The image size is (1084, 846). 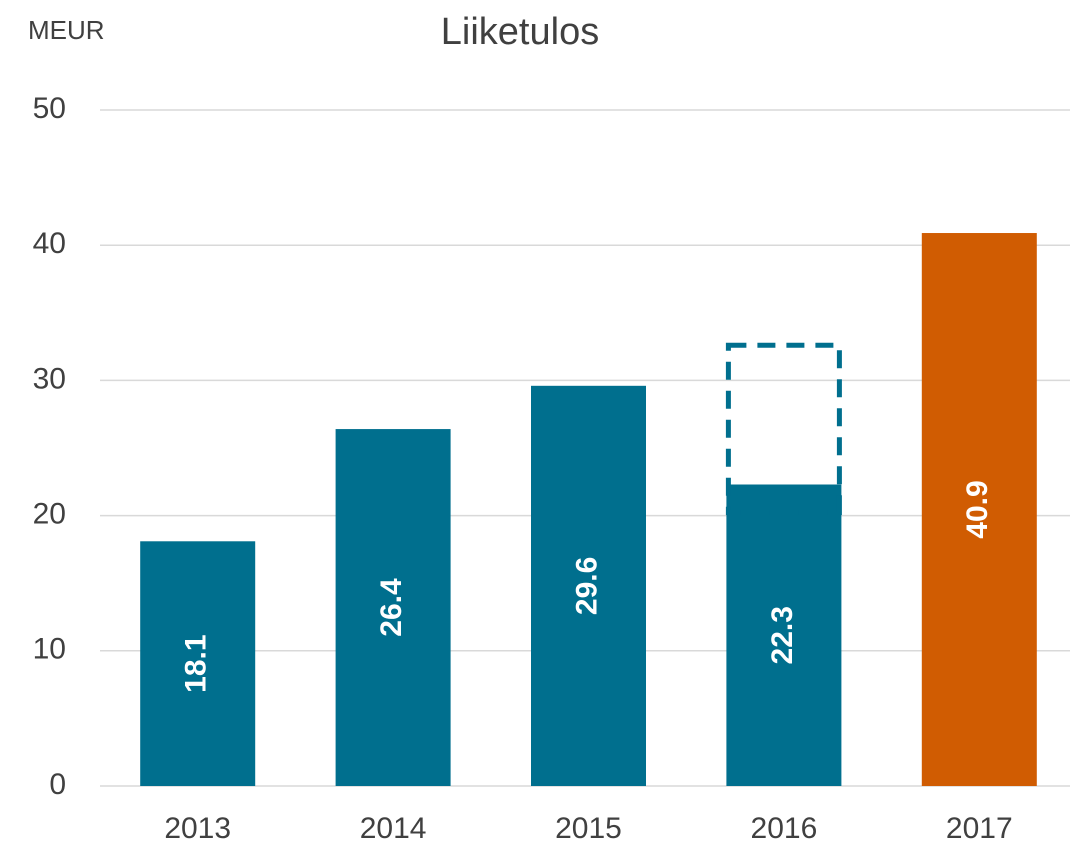 What do you see at coordinates (49, 243) in the screenshot?
I see `y-tick-label: 40` at bounding box center [49, 243].